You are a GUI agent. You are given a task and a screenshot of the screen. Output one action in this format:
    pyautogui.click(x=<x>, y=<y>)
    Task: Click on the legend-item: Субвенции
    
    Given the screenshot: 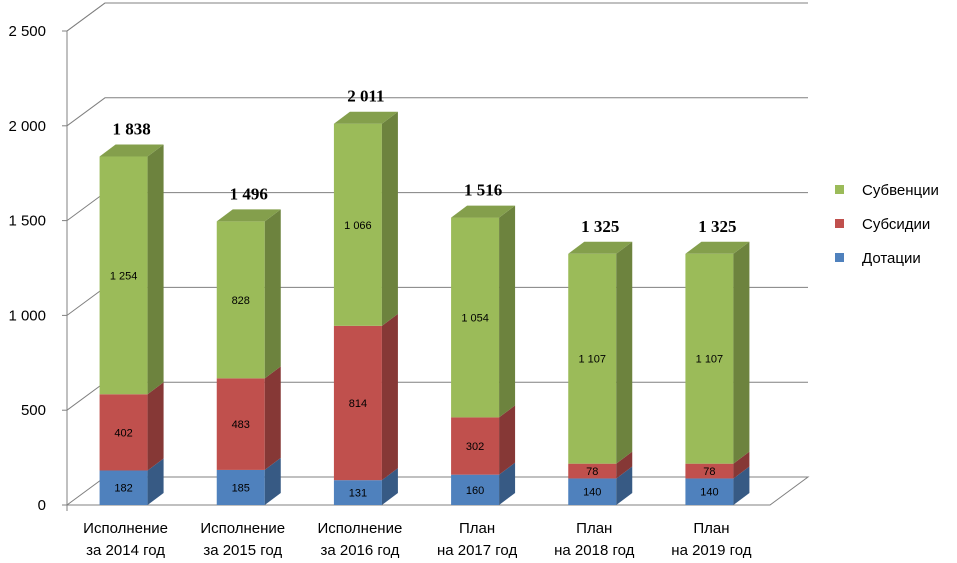 What is the action you would take?
    pyautogui.click(x=887, y=190)
    